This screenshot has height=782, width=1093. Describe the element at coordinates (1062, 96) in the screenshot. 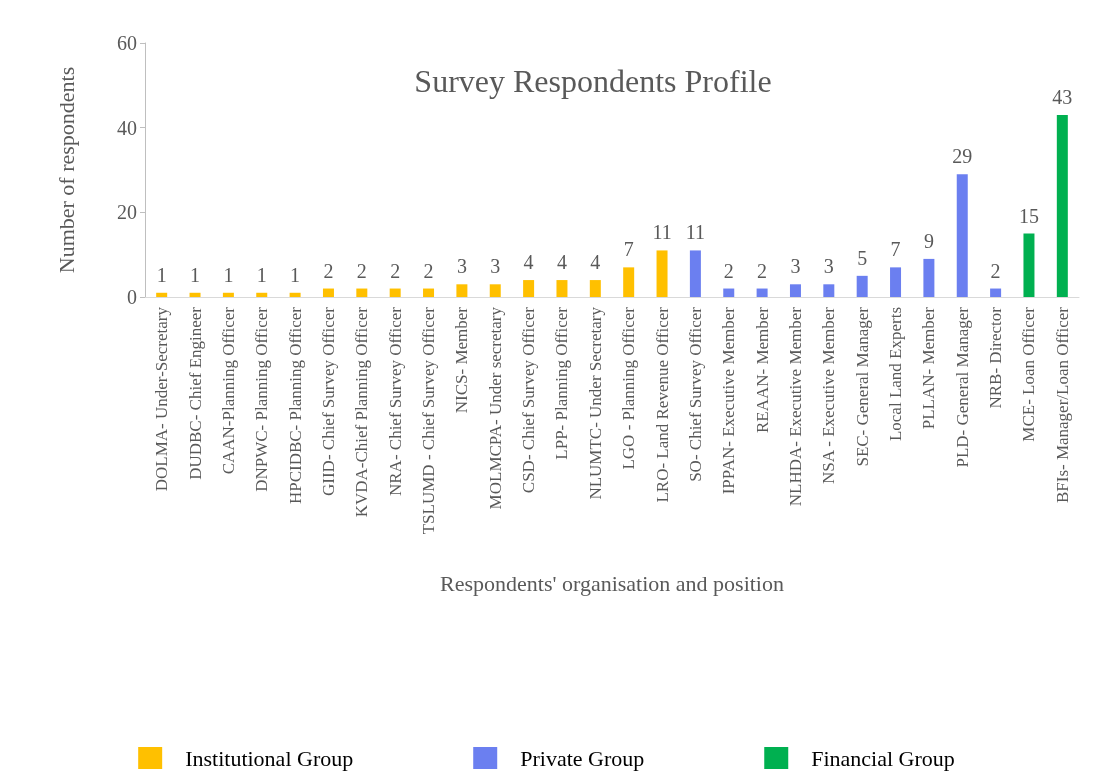

I see `data-label: 43` at that location.